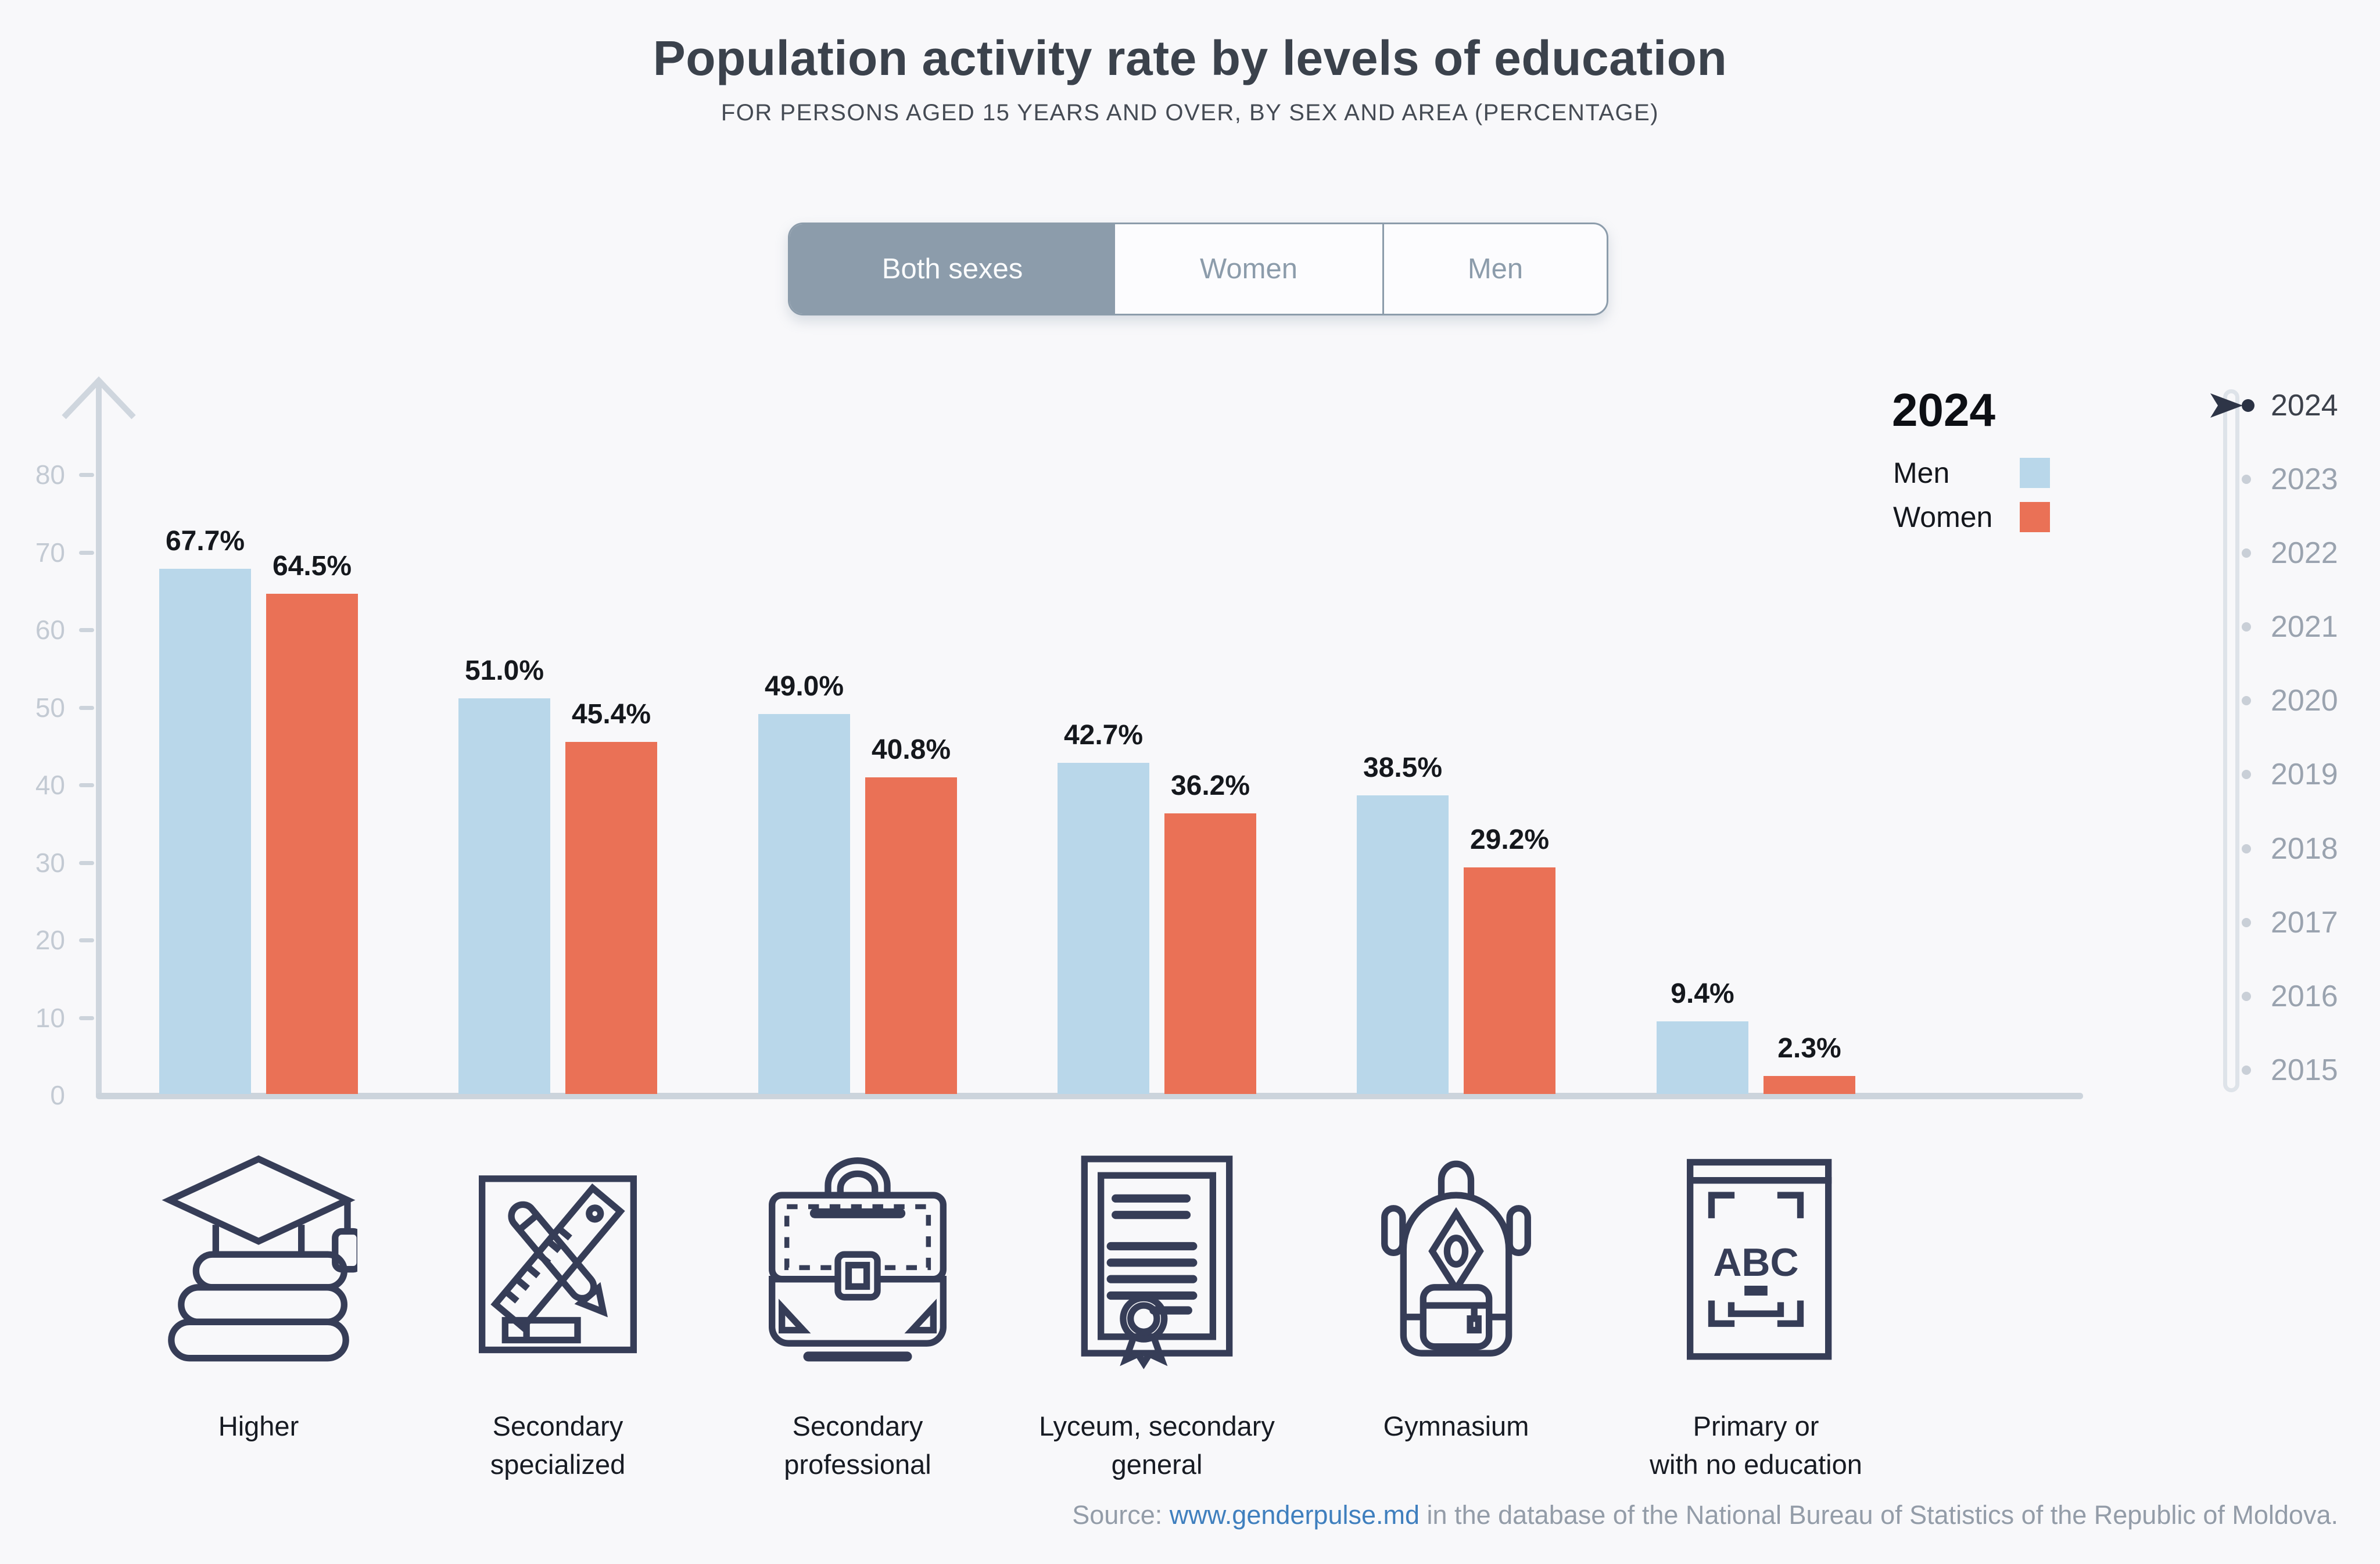 This screenshot has height=1564, width=2380. Describe the element at coordinates (1157, 1256) in the screenshot. I see `diploma-icon` at that location.